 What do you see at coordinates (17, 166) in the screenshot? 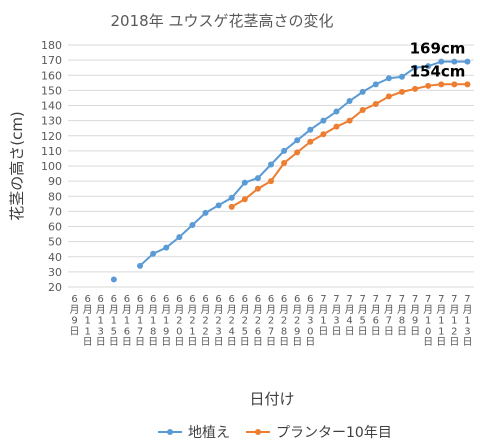
I see `y-axis-label: 花茎の高さ(cm)` at bounding box center [17, 166].